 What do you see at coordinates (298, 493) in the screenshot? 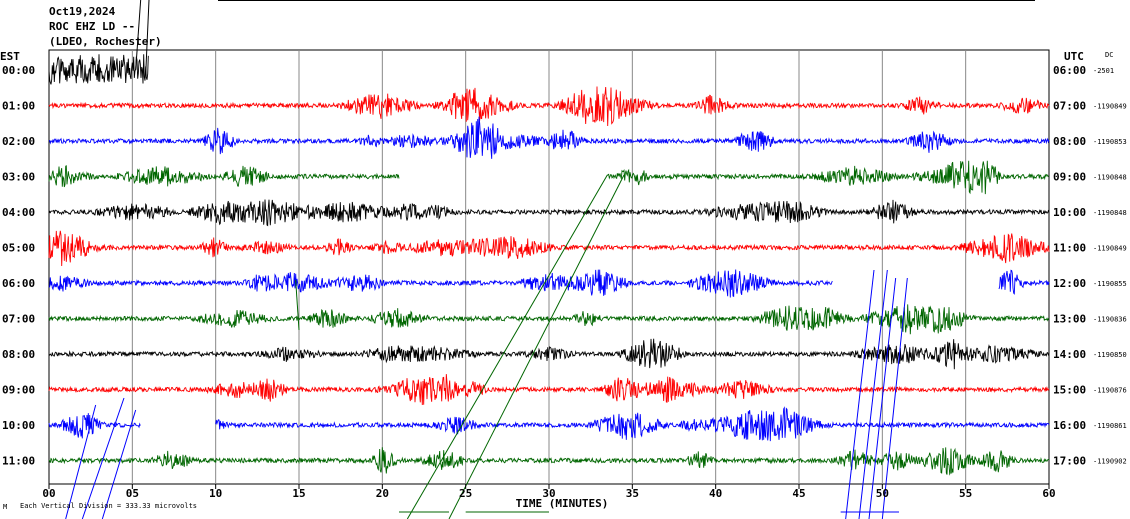
I see `x-tick-label: 15` at bounding box center [298, 493].